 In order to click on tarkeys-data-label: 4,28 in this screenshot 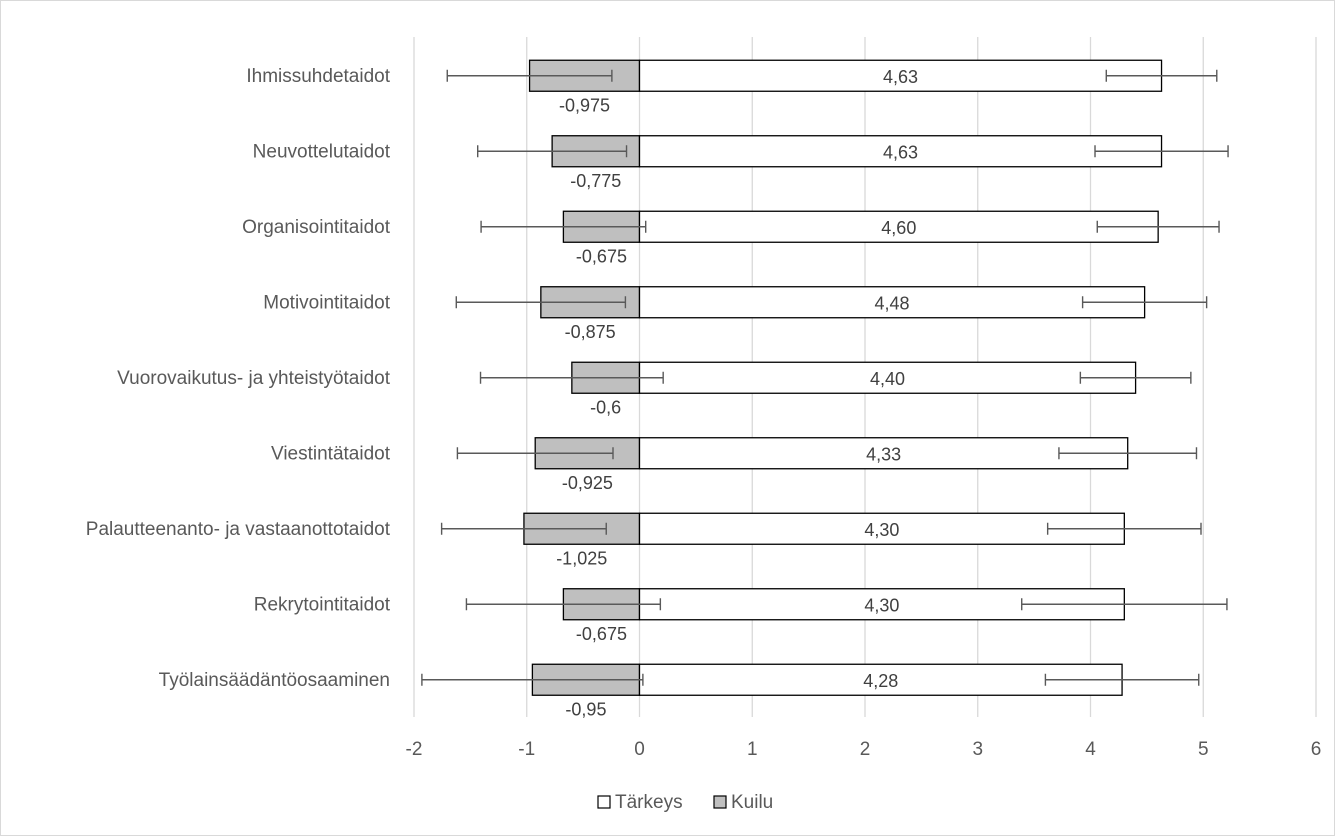, I will do `click(880, 681)`.